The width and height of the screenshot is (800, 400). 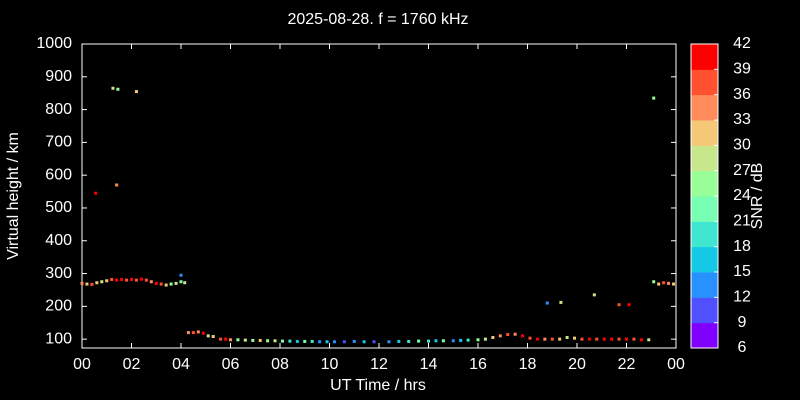 I want to click on y-tick-label: 200, so click(x=58, y=306).